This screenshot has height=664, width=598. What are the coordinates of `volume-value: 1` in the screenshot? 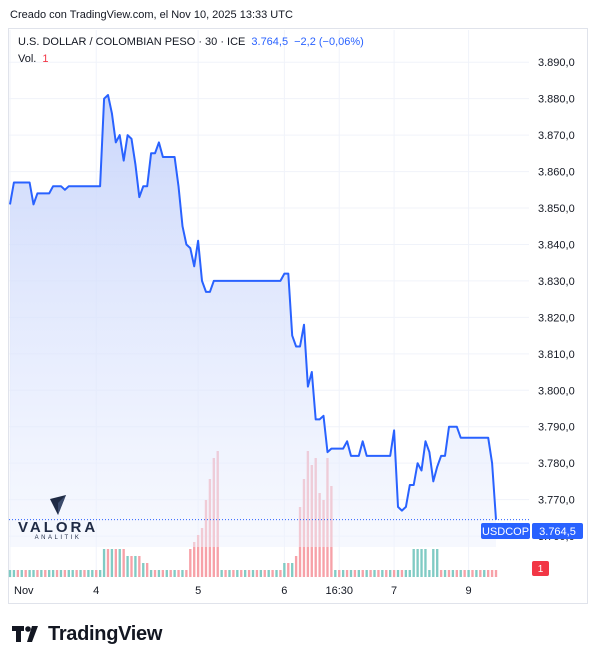 It's located at (45, 59).